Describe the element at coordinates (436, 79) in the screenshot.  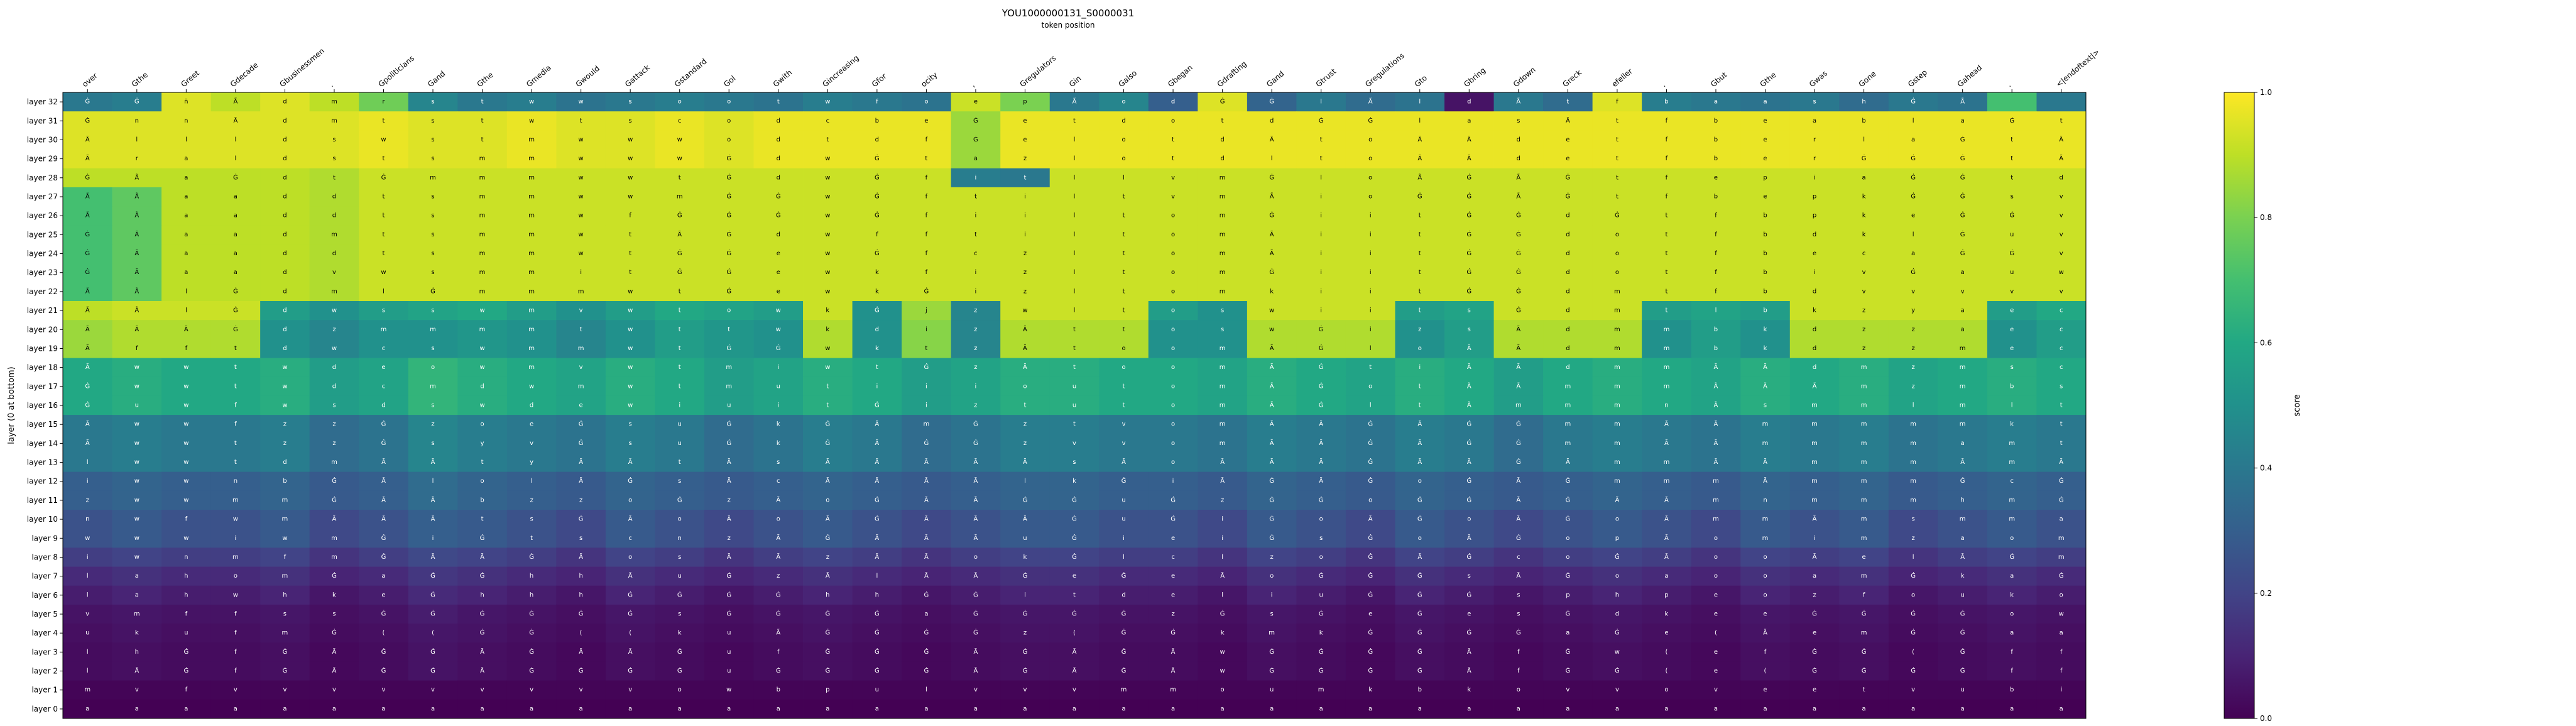
I see `x-tick-label: Gand` at that location.